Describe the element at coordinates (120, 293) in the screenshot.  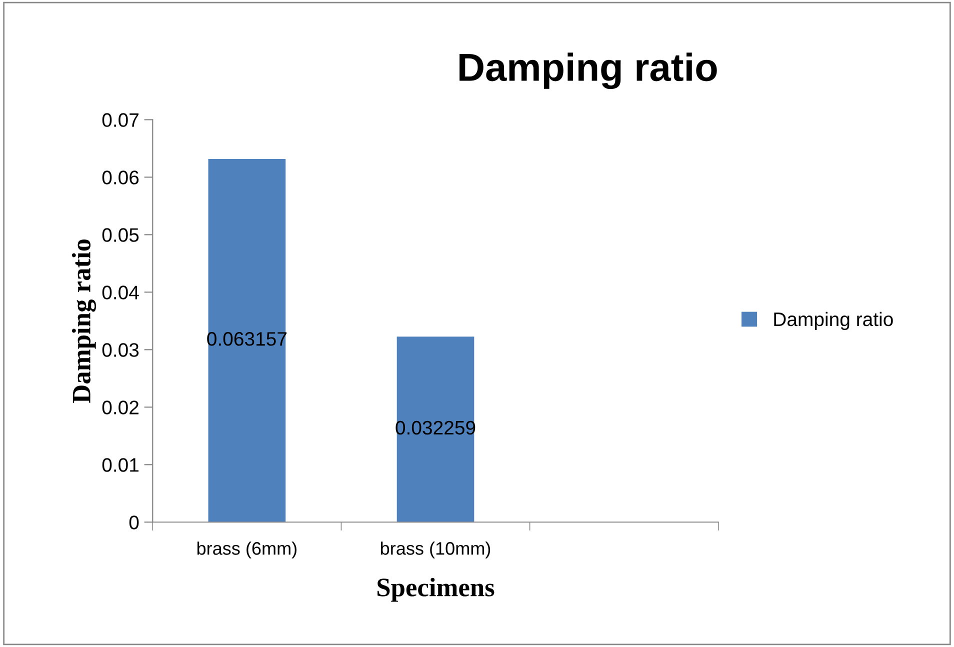
I see `y-tick-label: 0.04` at that location.